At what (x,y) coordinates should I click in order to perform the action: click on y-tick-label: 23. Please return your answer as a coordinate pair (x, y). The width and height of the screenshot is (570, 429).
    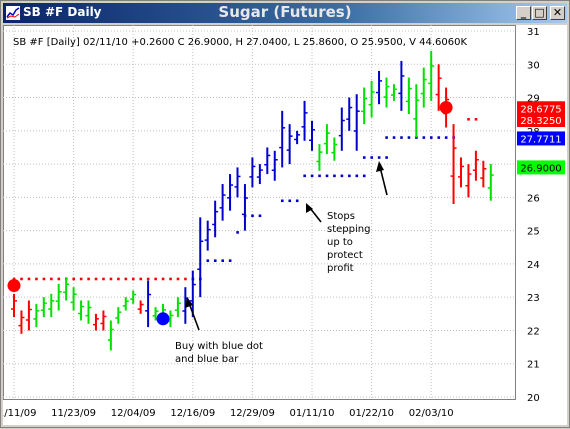
    Looking at the image, I should click on (533, 298).